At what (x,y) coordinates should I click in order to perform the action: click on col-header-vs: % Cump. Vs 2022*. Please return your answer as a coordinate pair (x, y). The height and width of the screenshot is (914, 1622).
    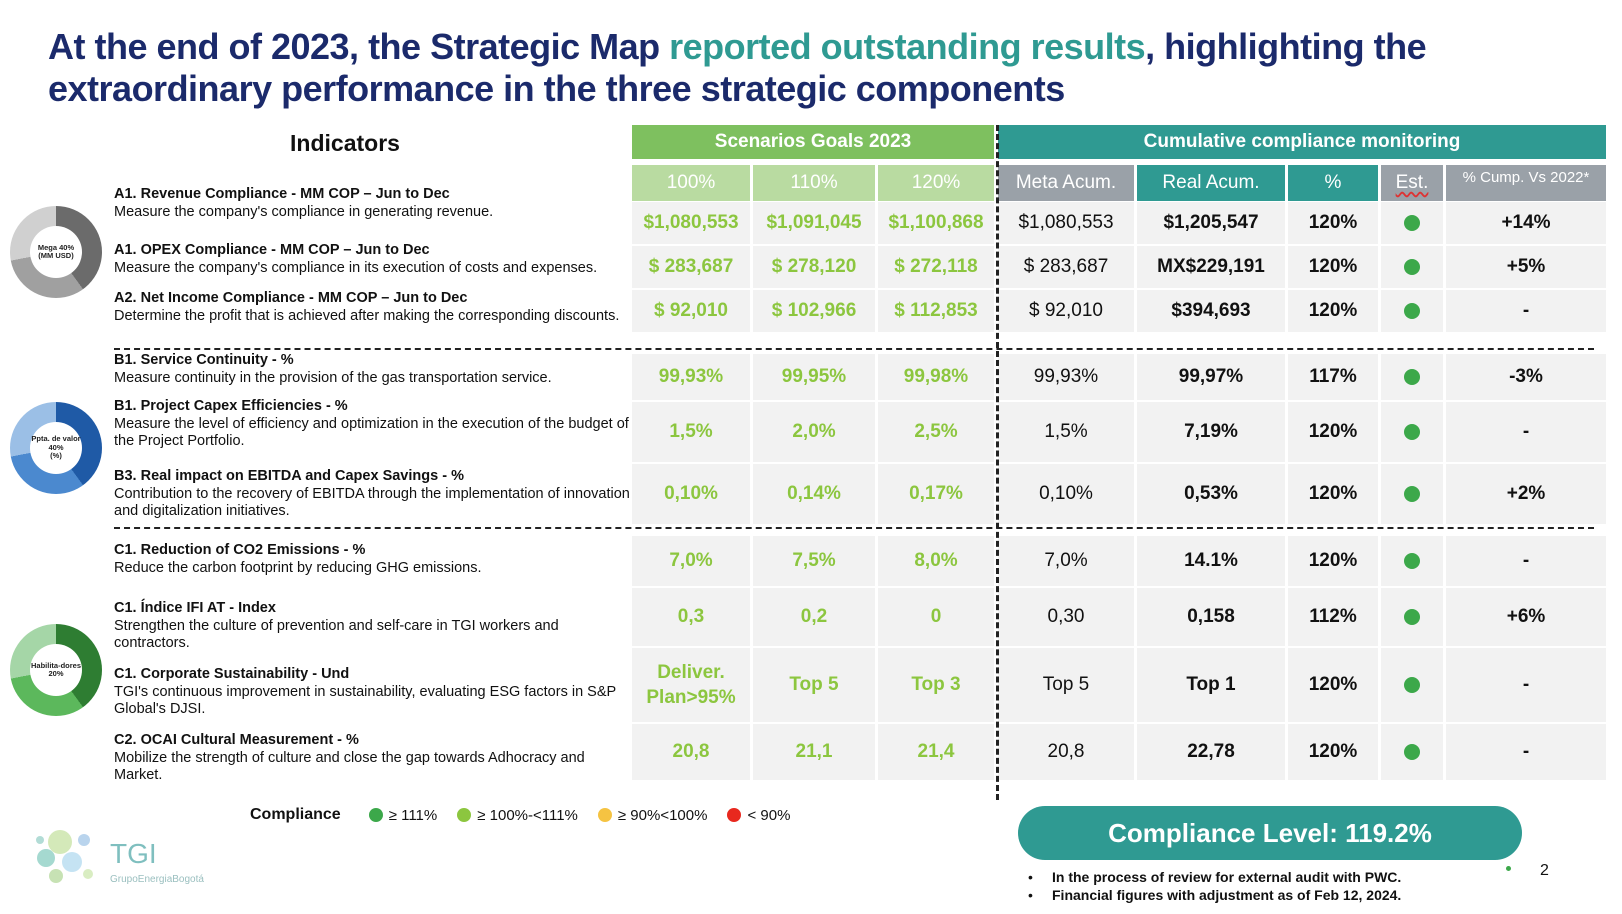
    Looking at the image, I should click on (1526, 183).